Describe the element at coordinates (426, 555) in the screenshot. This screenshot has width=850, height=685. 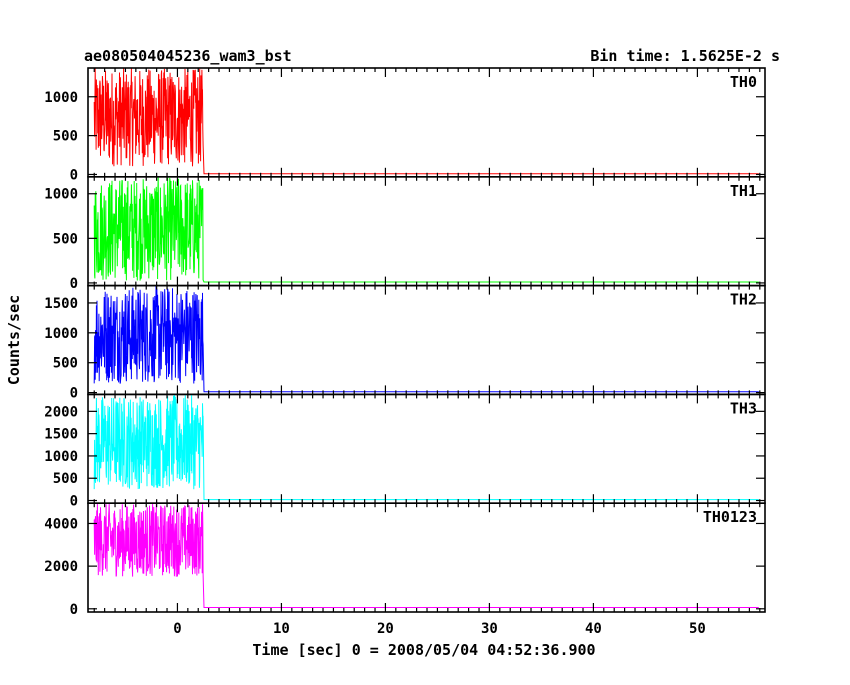
I see `series-line-th0123` at that location.